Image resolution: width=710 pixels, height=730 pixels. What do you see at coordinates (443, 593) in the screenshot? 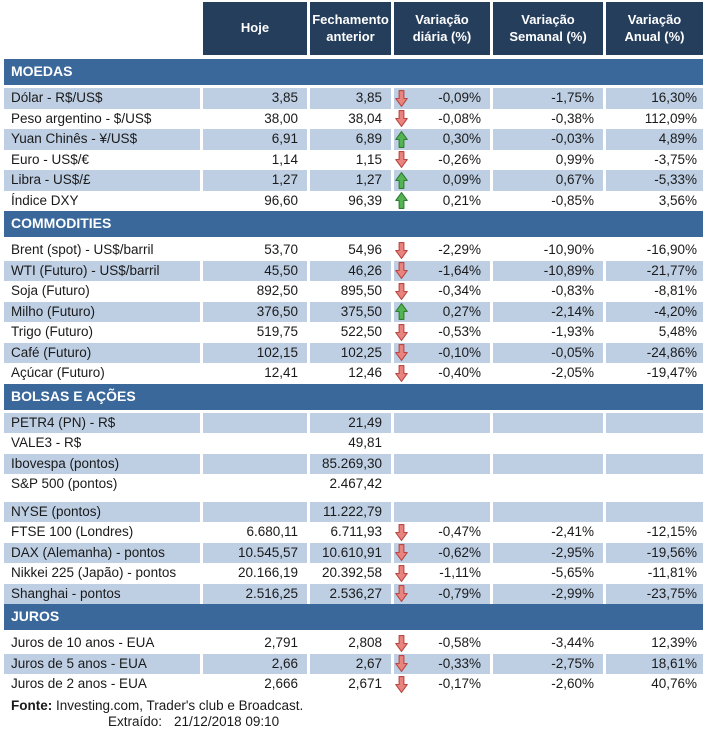
I see `daily-change-value: -0,79%` at bounding box center [443, 593].